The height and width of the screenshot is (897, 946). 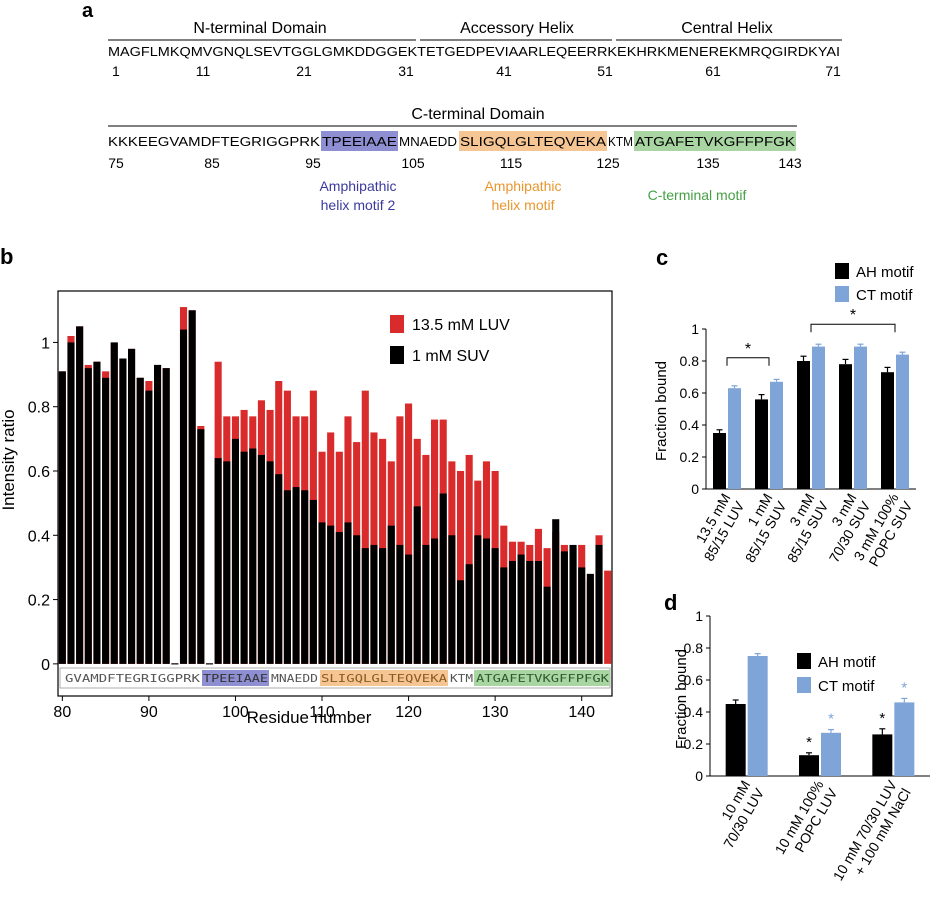 What do you see at coordinates (357, 186) in the screenshot?
I see `amph2-motif-label-line1: Amphipathic` at bounding box center [357, 186].